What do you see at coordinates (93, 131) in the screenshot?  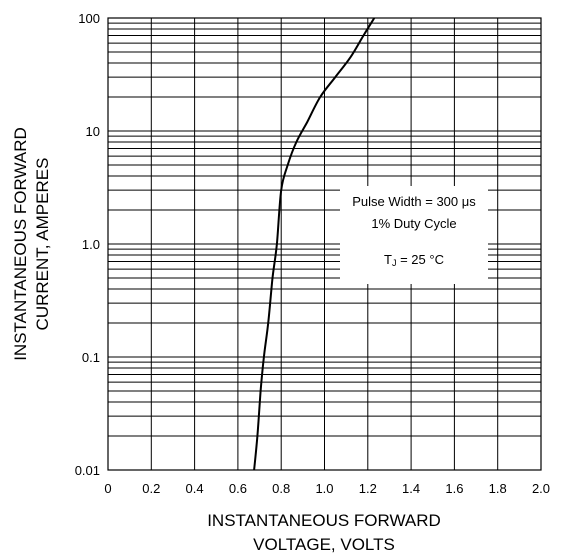 I see `y-tick-label: 10` at bounding box center [93, 131].